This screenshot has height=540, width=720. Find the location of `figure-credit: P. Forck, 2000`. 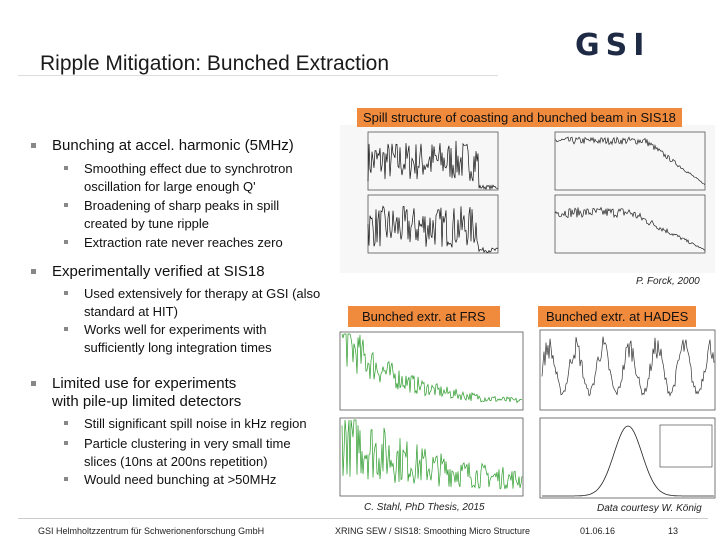

figure-credit: P. Forck, 2000 is located at coordinates (668, 281).